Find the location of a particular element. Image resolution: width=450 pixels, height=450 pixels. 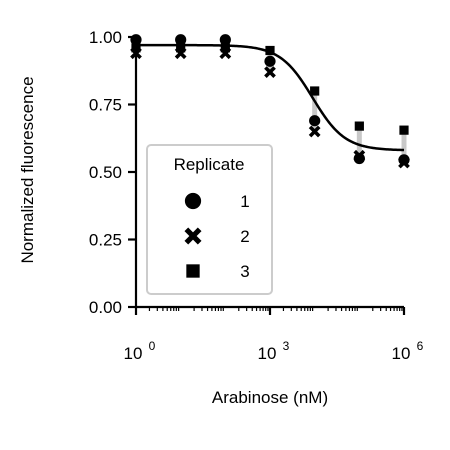

legend-box is located at coordinates (209, 219).